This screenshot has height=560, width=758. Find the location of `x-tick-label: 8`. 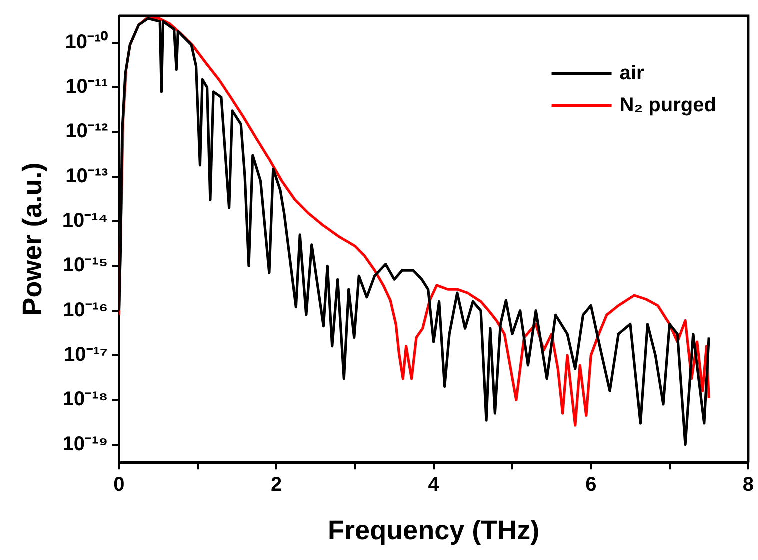

x-tick-label: 8 is located at coordinates (748, 485).